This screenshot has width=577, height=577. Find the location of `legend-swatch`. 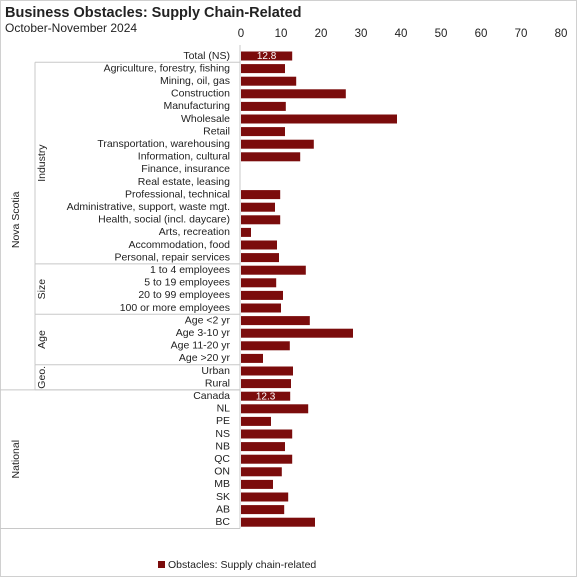

legend-swatch is located at coordinates (161, 564).